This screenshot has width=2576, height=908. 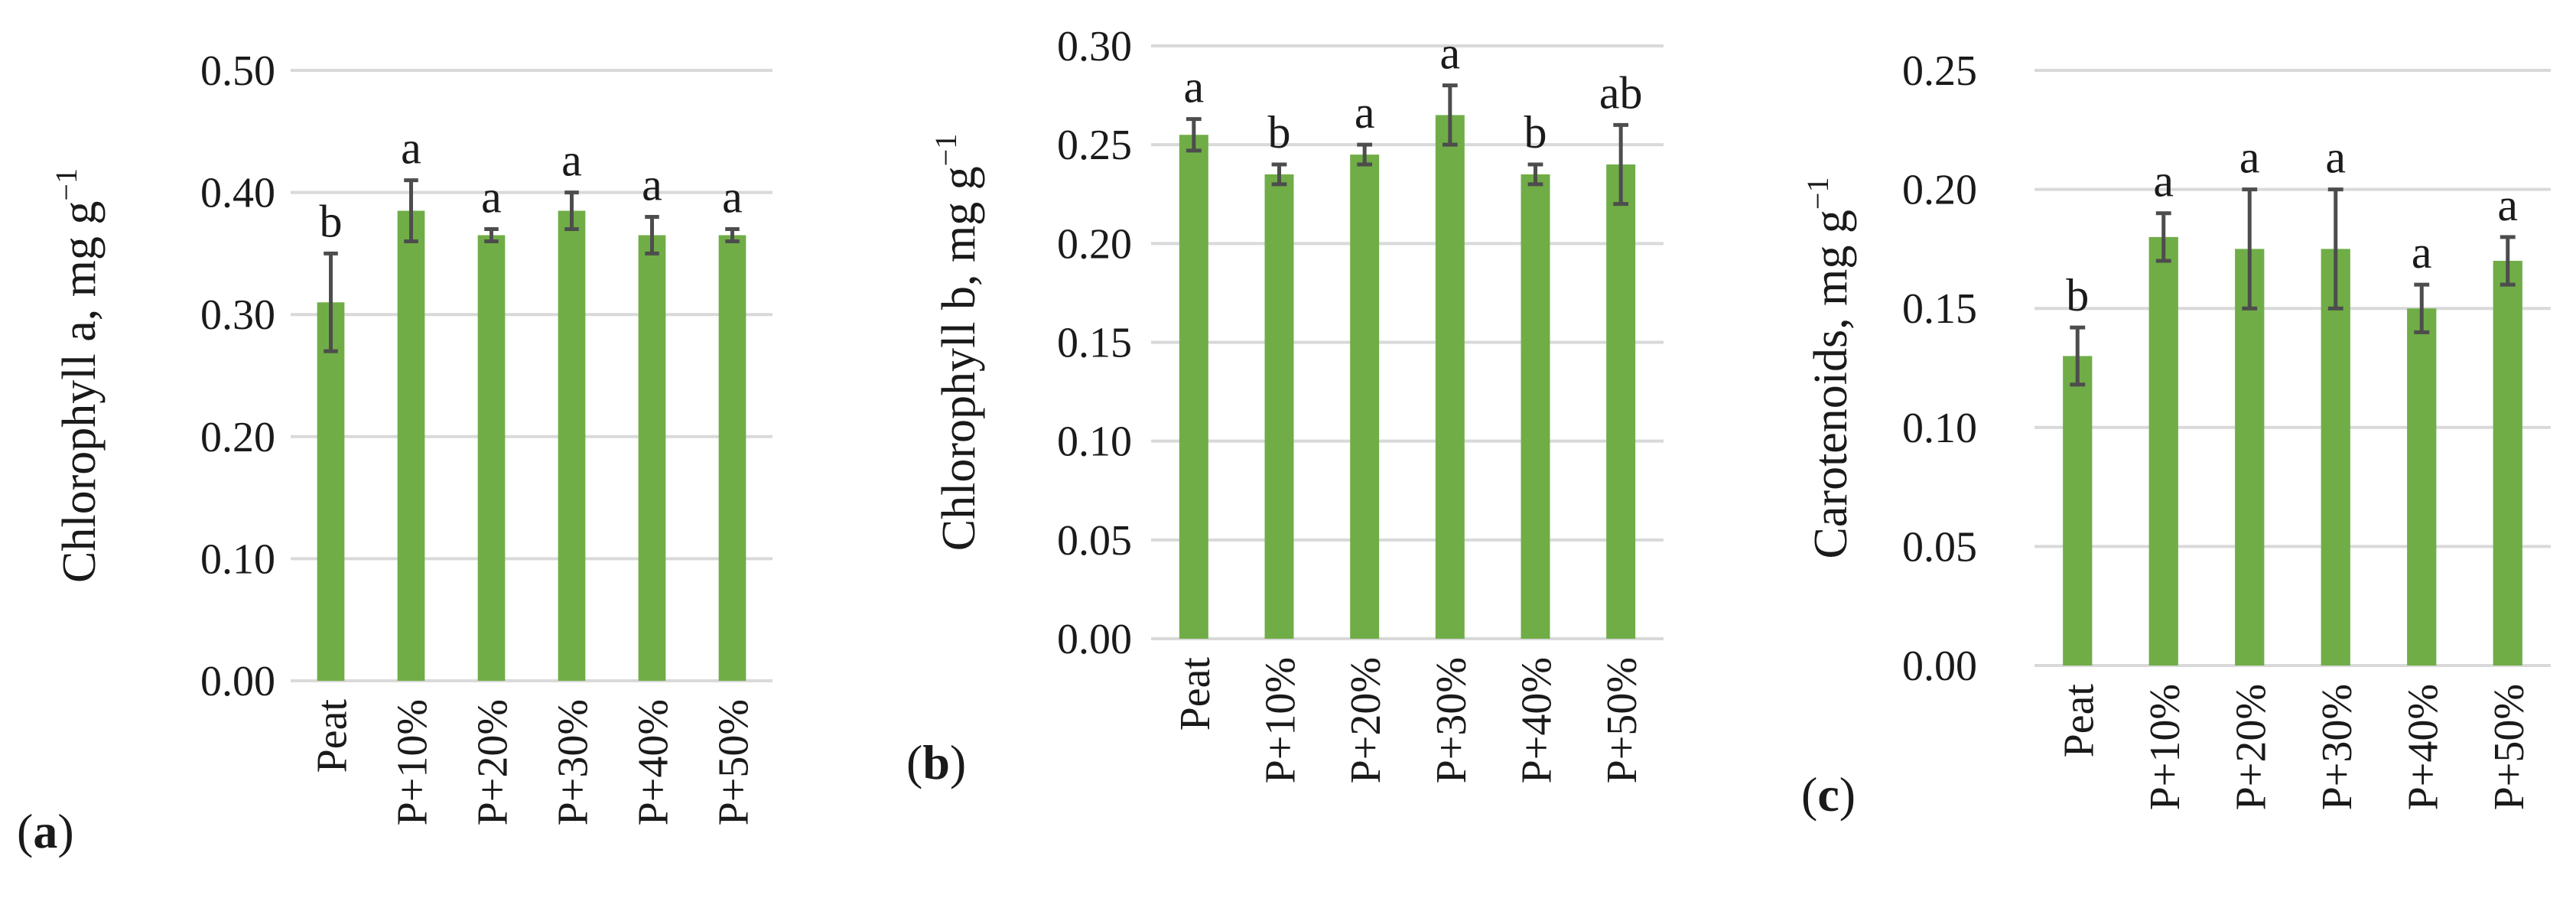 What do you see at coordinates (936, 762) in the screenshot?
I see `panel-label-letter: b` at bounding box center [936, 762].